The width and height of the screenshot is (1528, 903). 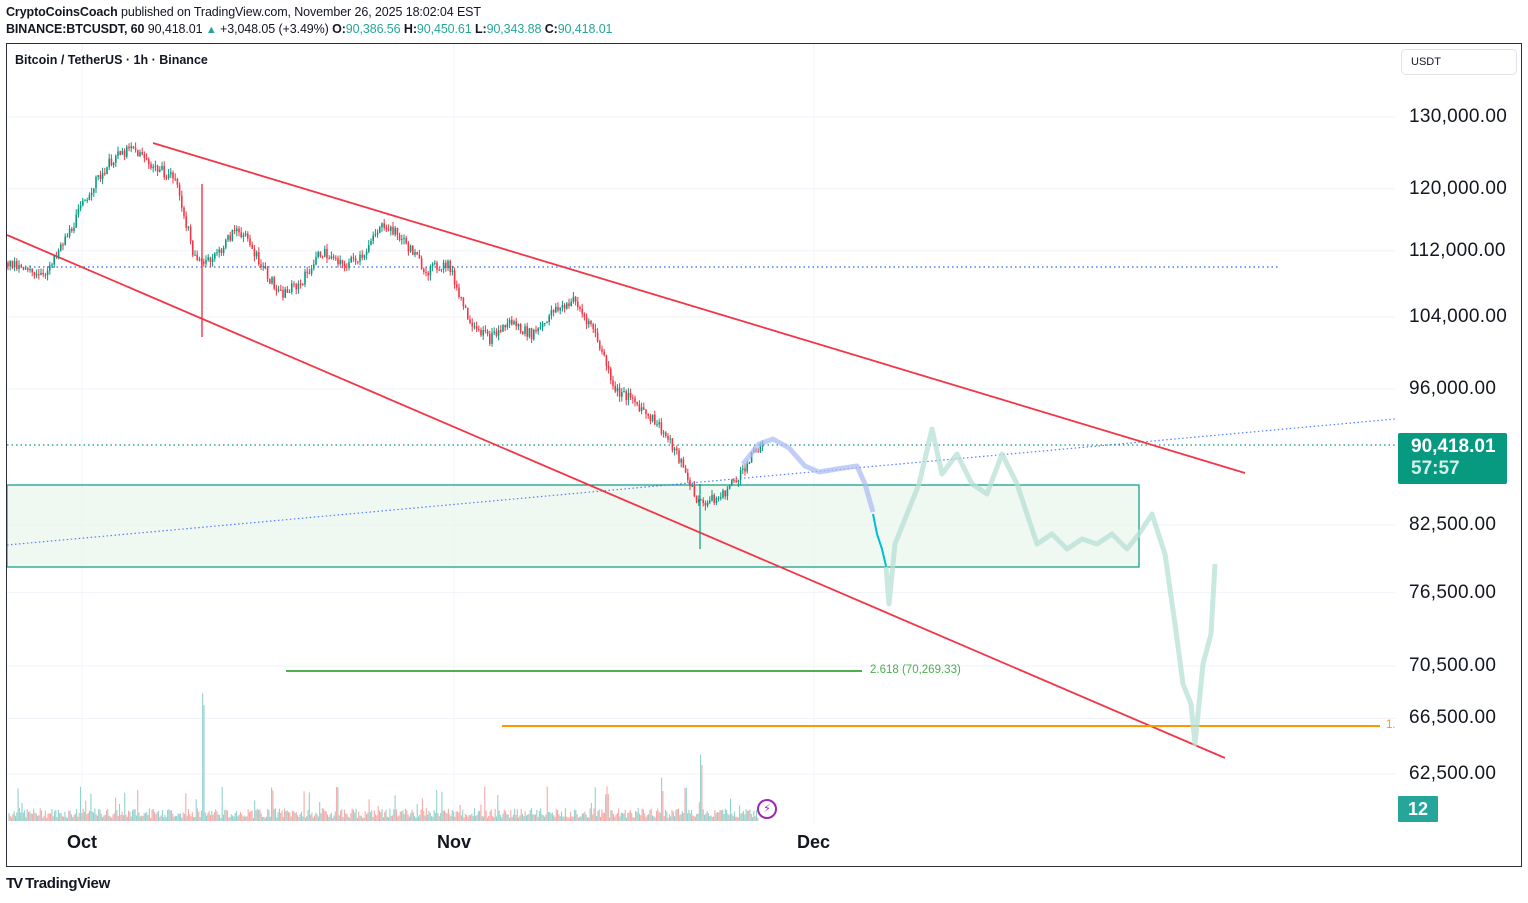 I want to click on y-axis-label: 130,000.00, so click(x=1458, y=116).